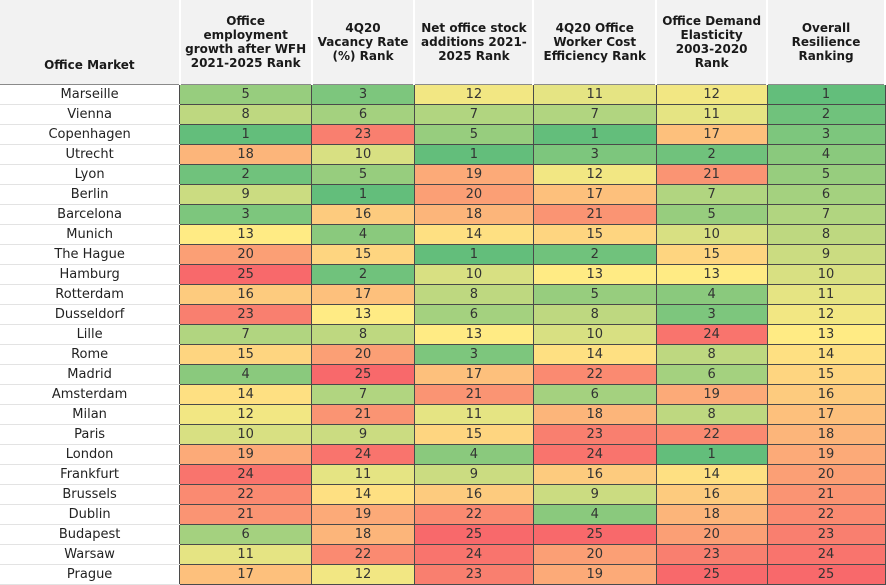 The height and width of the screenshot is (585, 886). Describe the element at coordinates (826, 114) in the screenshot. I see `rank-cell-overall-resilience: 2` at that location.